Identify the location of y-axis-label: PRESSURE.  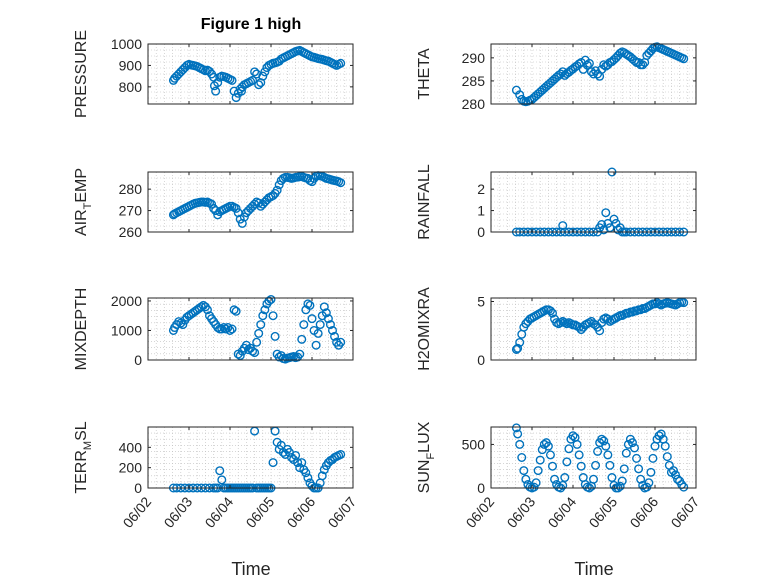
(81, 74).